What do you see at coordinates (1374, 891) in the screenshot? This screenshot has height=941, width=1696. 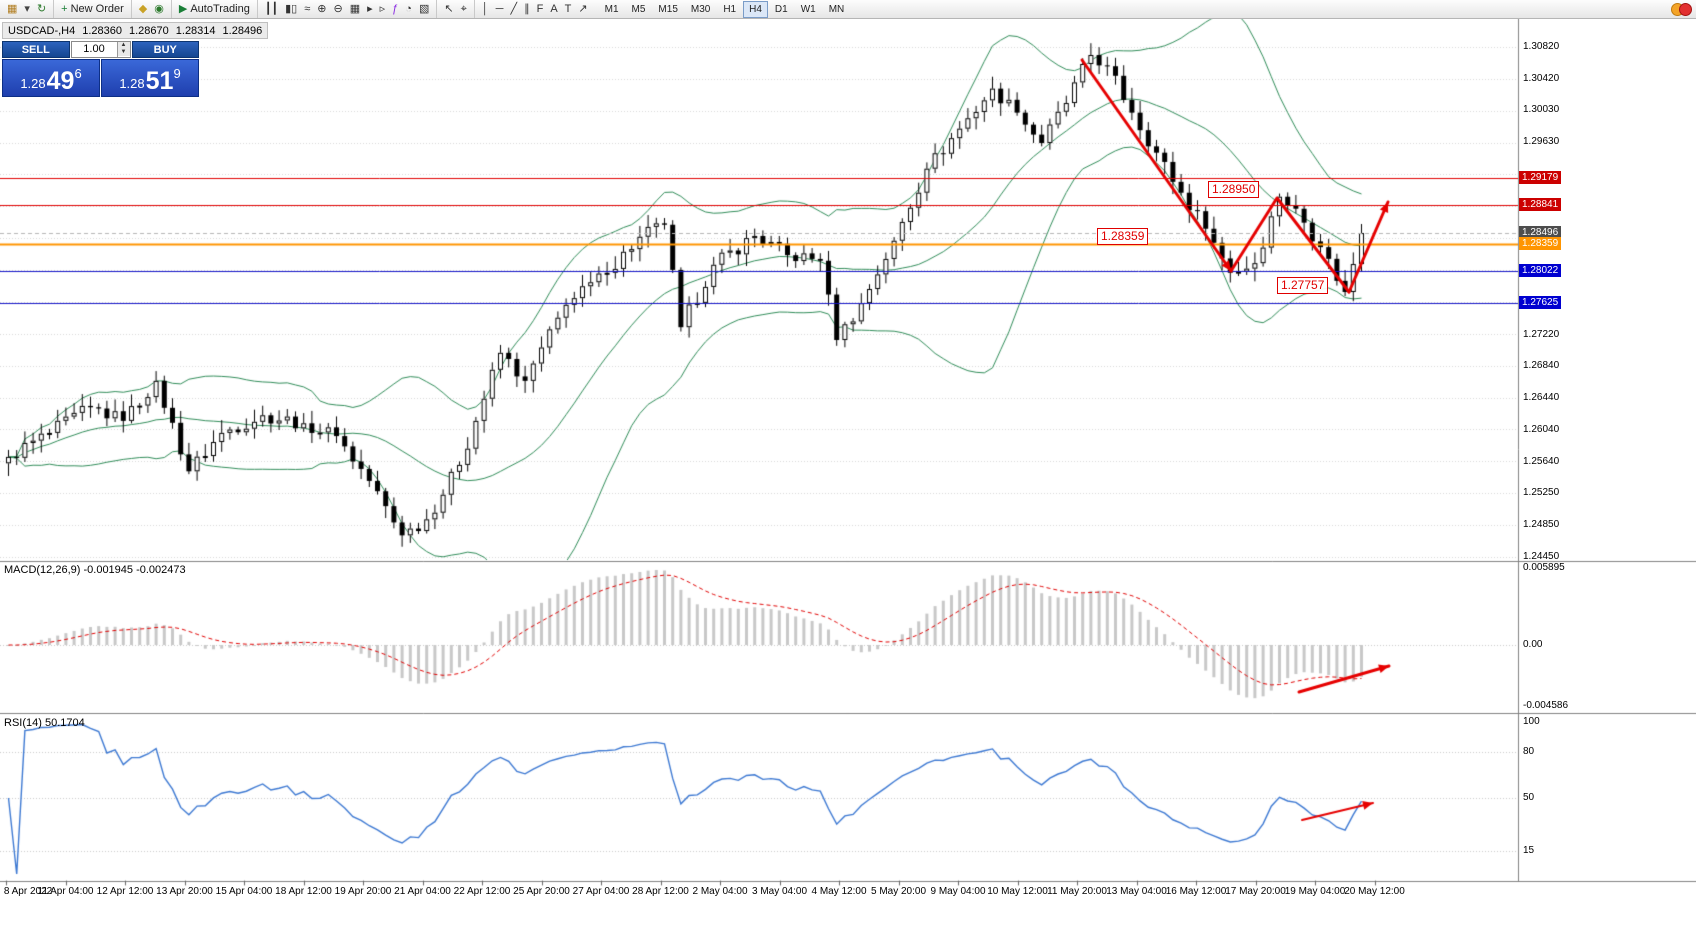 I see `time-label: 20 May 12:00` at bounding box center [1374, 891].